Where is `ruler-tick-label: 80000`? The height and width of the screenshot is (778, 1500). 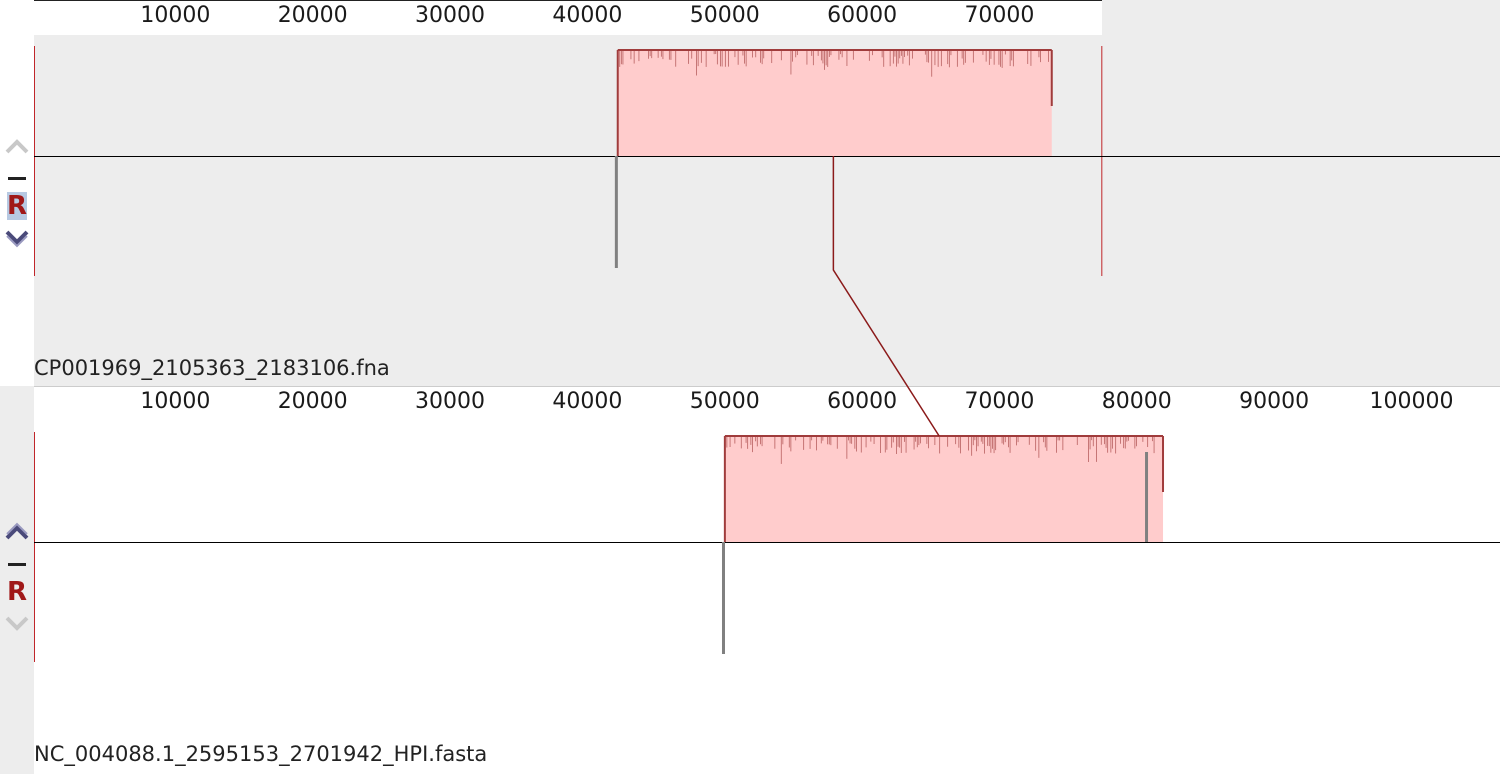
ruler-tick-label: 80000 is located at coordinates (1136, 401).